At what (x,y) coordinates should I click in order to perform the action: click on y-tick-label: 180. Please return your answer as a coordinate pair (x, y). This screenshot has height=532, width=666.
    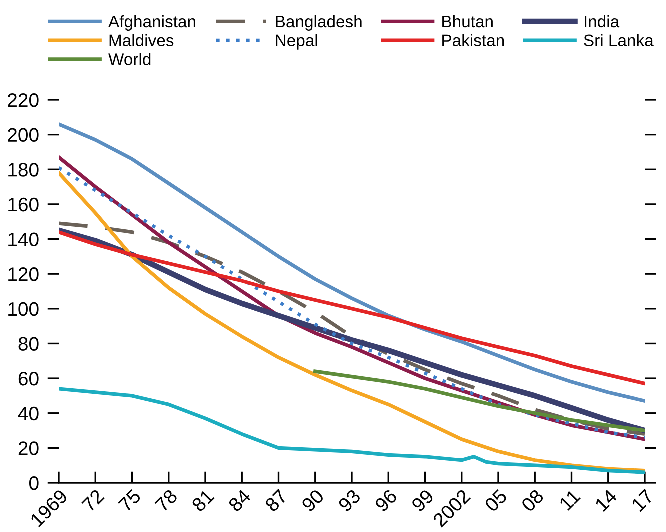
    Looking at the image, I should click on (23, 170).